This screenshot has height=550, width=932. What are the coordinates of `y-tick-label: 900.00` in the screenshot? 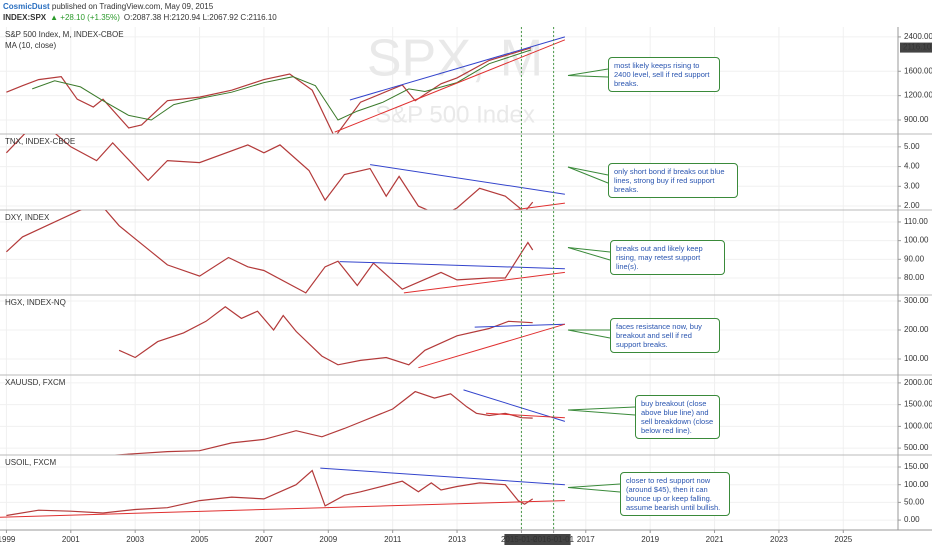 It's located at (916, 119).